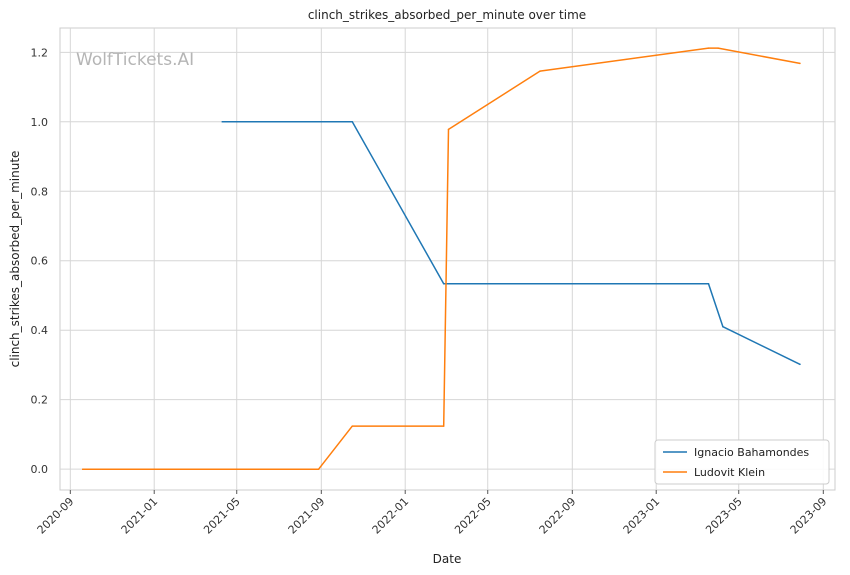 The height and width of the screenshot is (575, 850). What do you see at coordinates (391, 516) in the screenshot?
I see `x-tick-label: 2022-01` at bounding box center [391, 516].